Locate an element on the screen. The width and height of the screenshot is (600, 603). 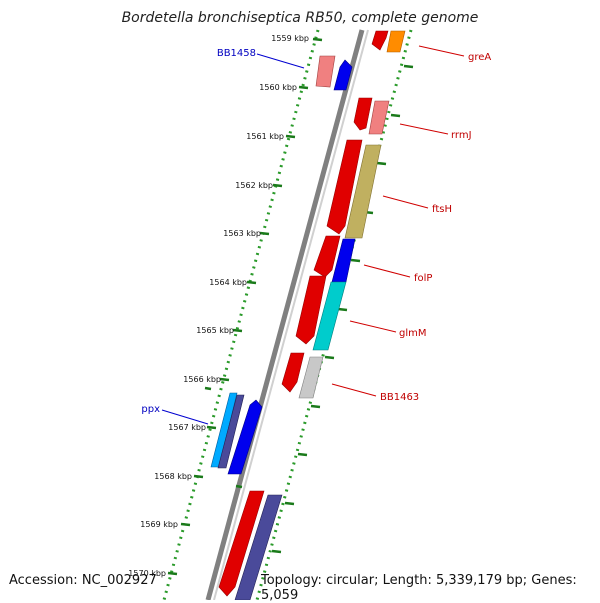
gene-label-rrmj: rrmJ is located at coordinates (461, 135).